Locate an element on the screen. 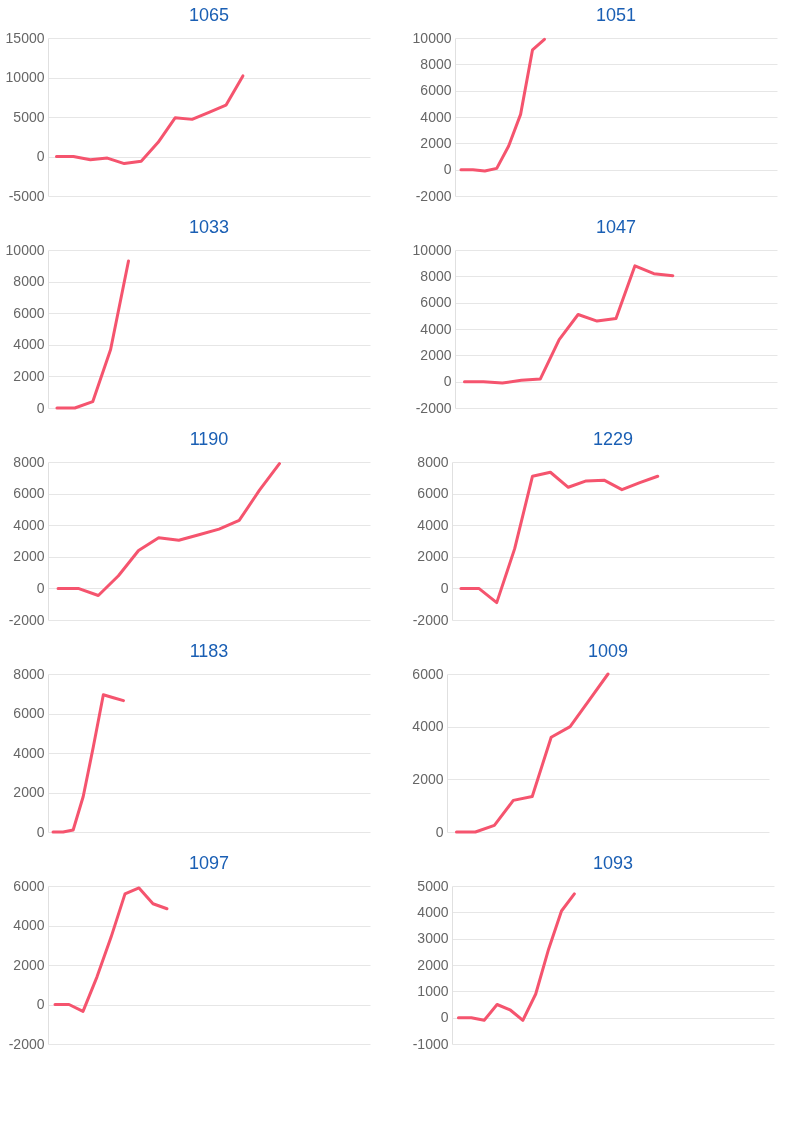 The height and width of the screenshot is (1145, 809). chart-title: 1051 is located at coordinates (616, 15).